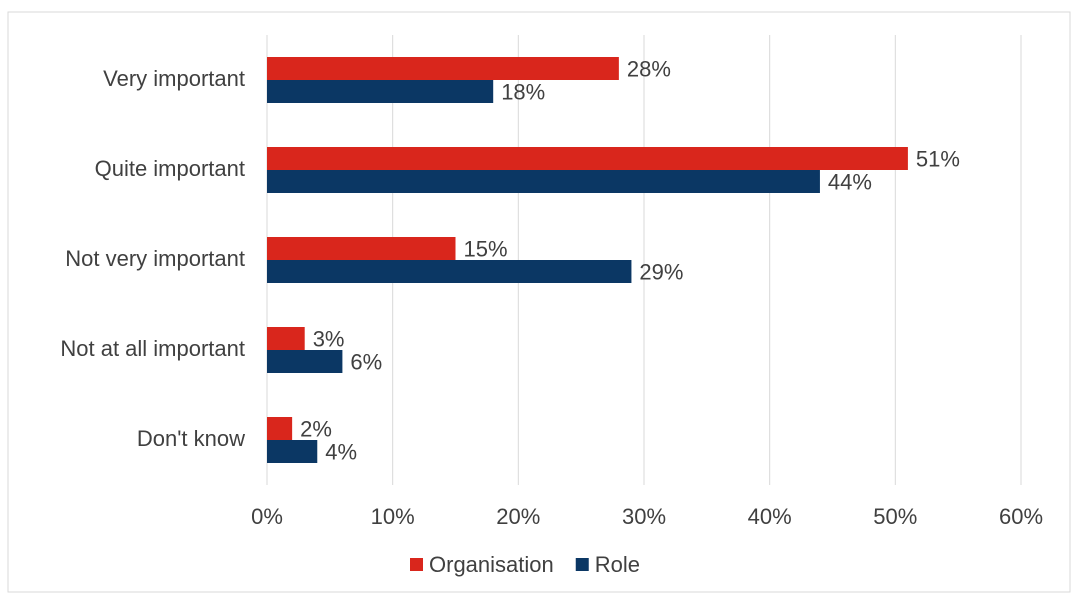 The width and height of the screenshot is (1072, 595). Describe the element at coordinates (152, 348) in the screenshot. I see `y-tick-label: Not at all important` at that location.